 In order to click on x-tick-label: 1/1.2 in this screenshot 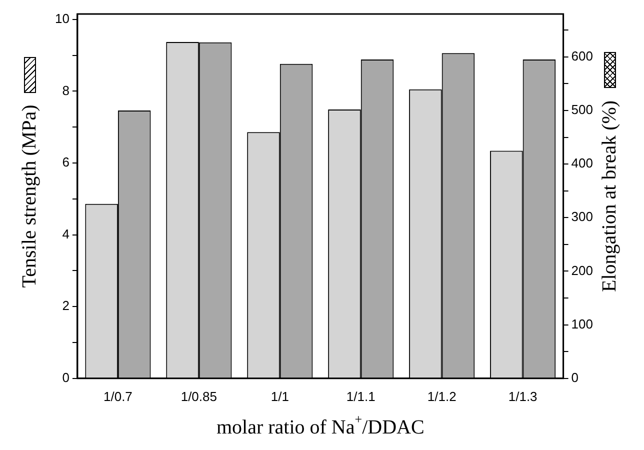, I will do `click(441, 396)`.